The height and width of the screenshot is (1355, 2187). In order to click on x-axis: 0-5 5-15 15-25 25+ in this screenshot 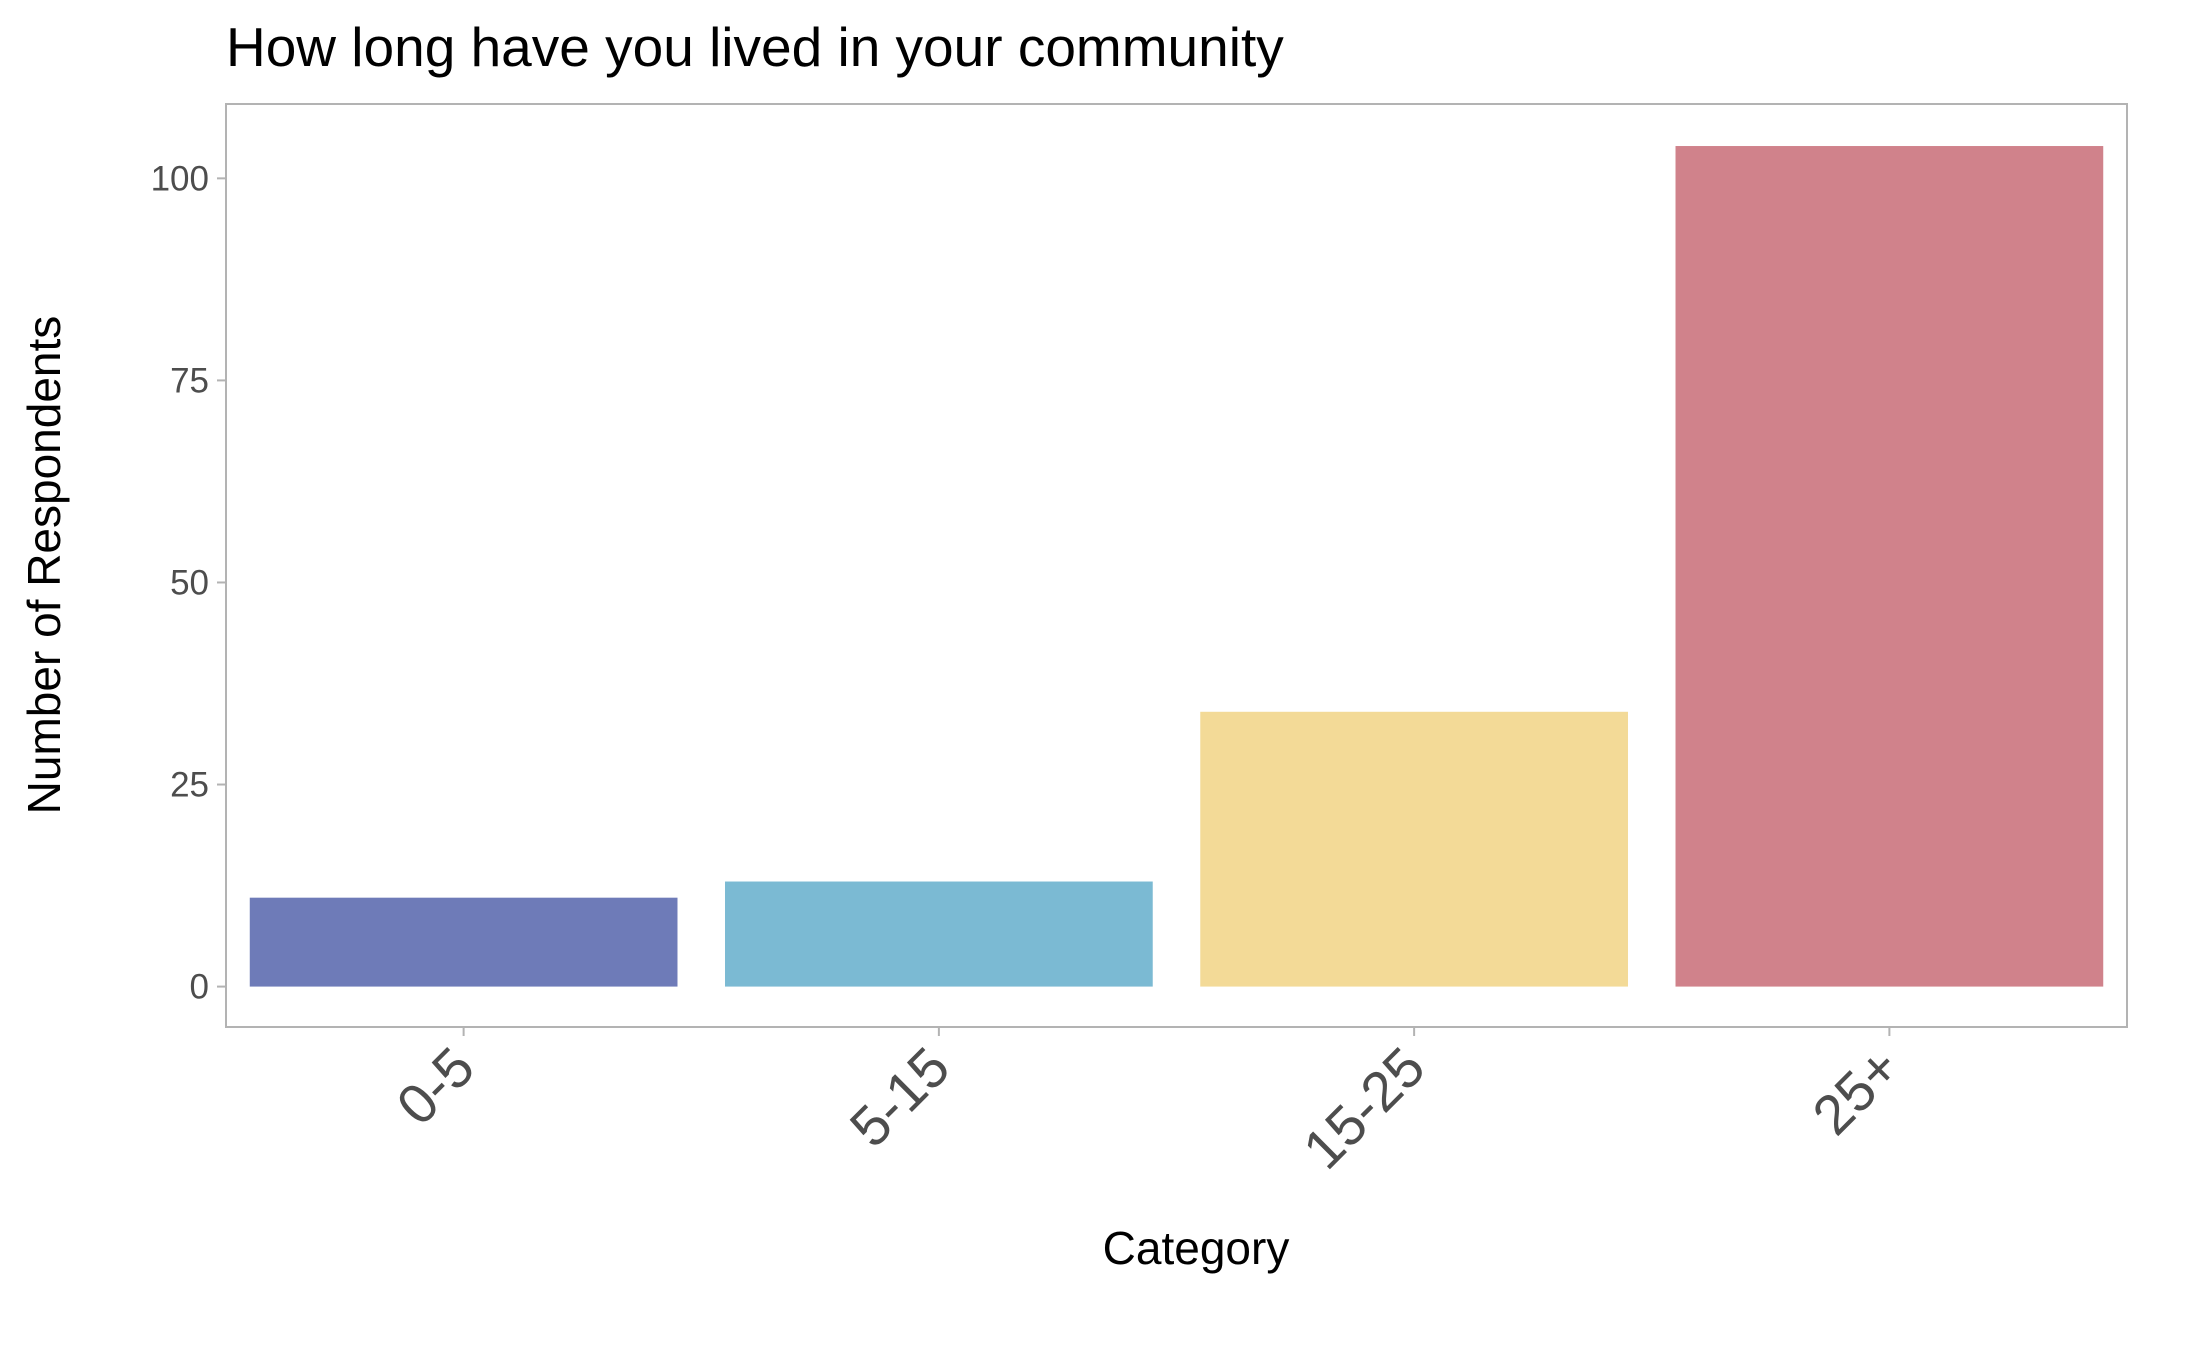, I will do `click(1148, 1104)`.